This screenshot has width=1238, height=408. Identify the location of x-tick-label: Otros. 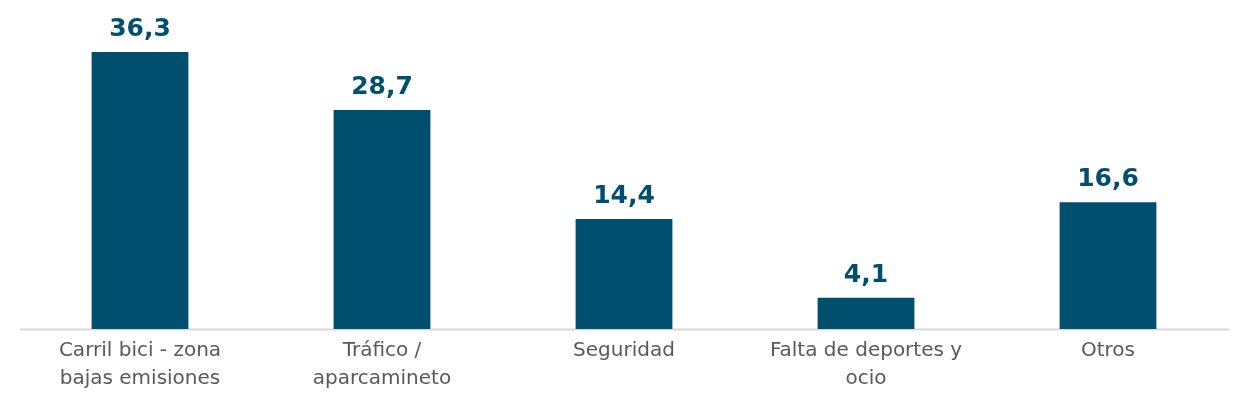
(1108, 348).